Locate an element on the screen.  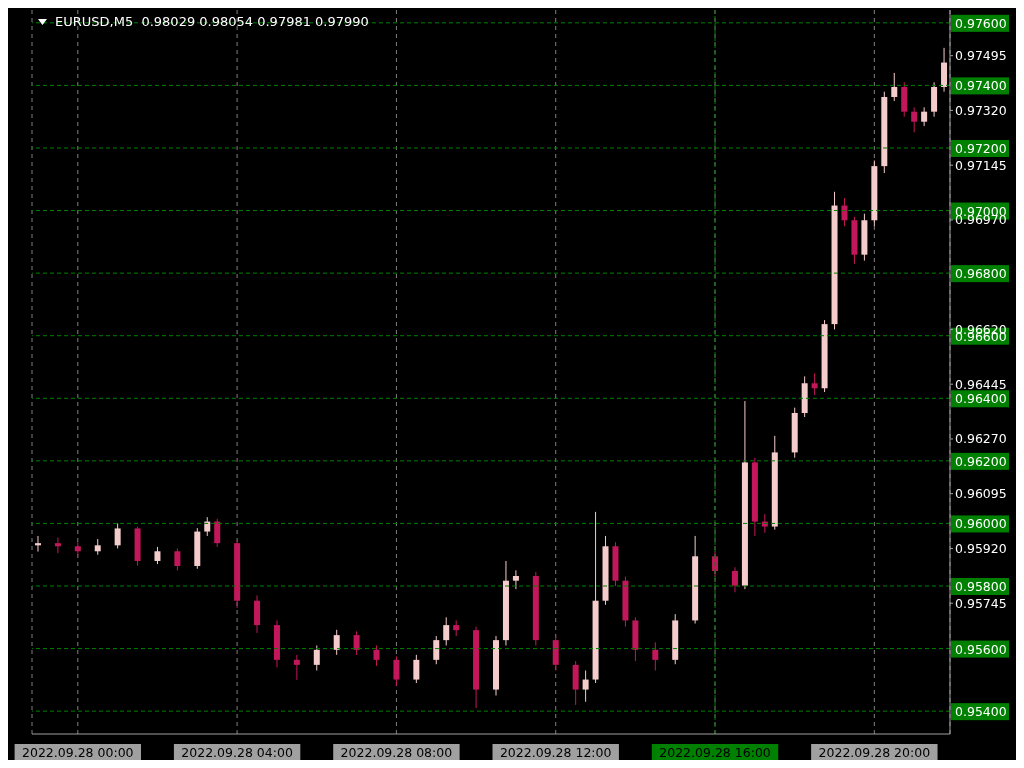
ref-line-label: 0.96000 is located at coordinates (981, 524).